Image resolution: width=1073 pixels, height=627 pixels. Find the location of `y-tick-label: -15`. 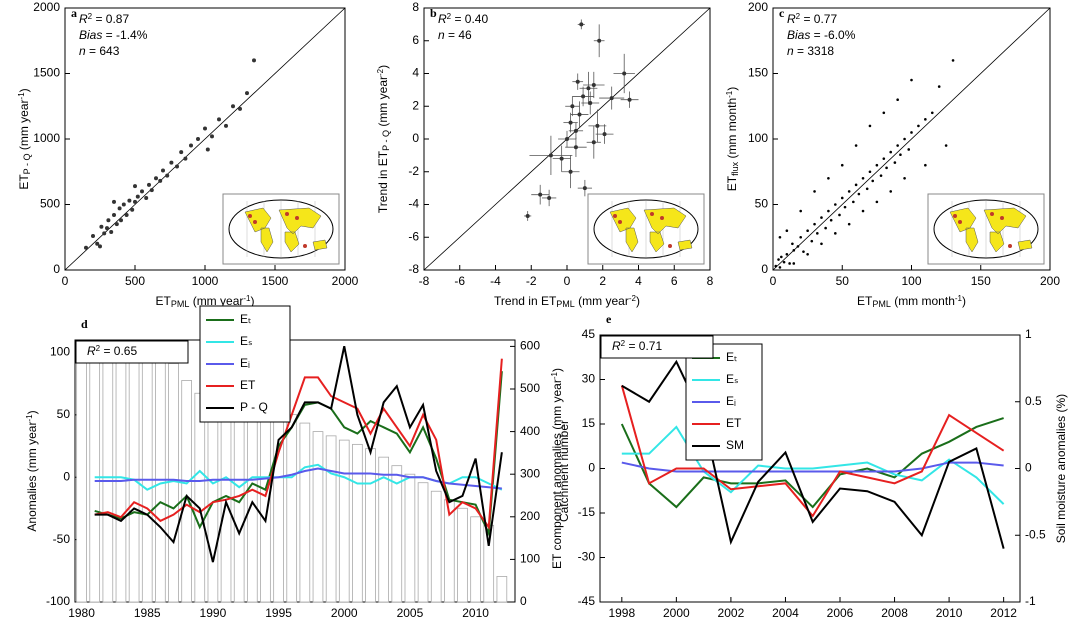

y-tick-label: -15 is located at coordinates (587, 512).